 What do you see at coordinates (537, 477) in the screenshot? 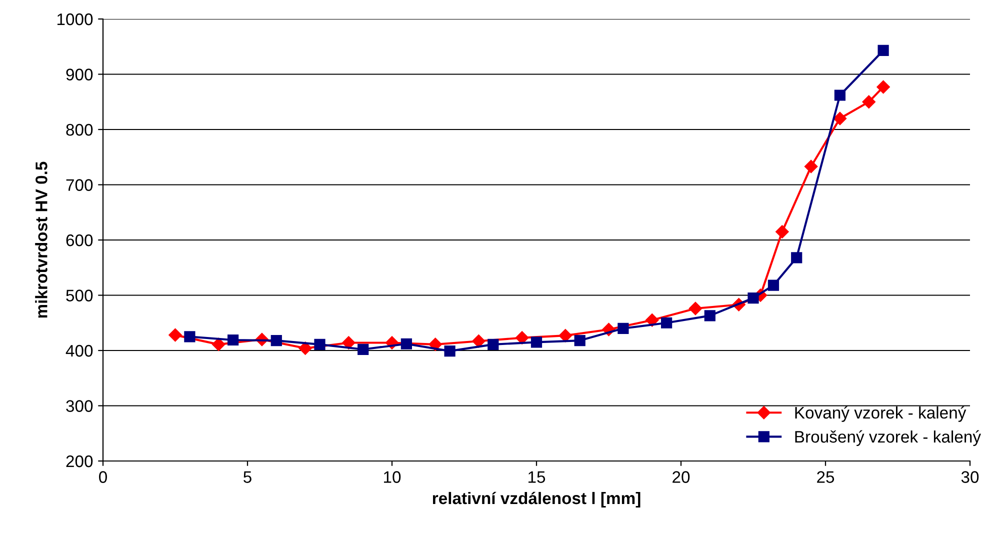
I see `x-tick-label: 15` at bounding box center [537, 477].